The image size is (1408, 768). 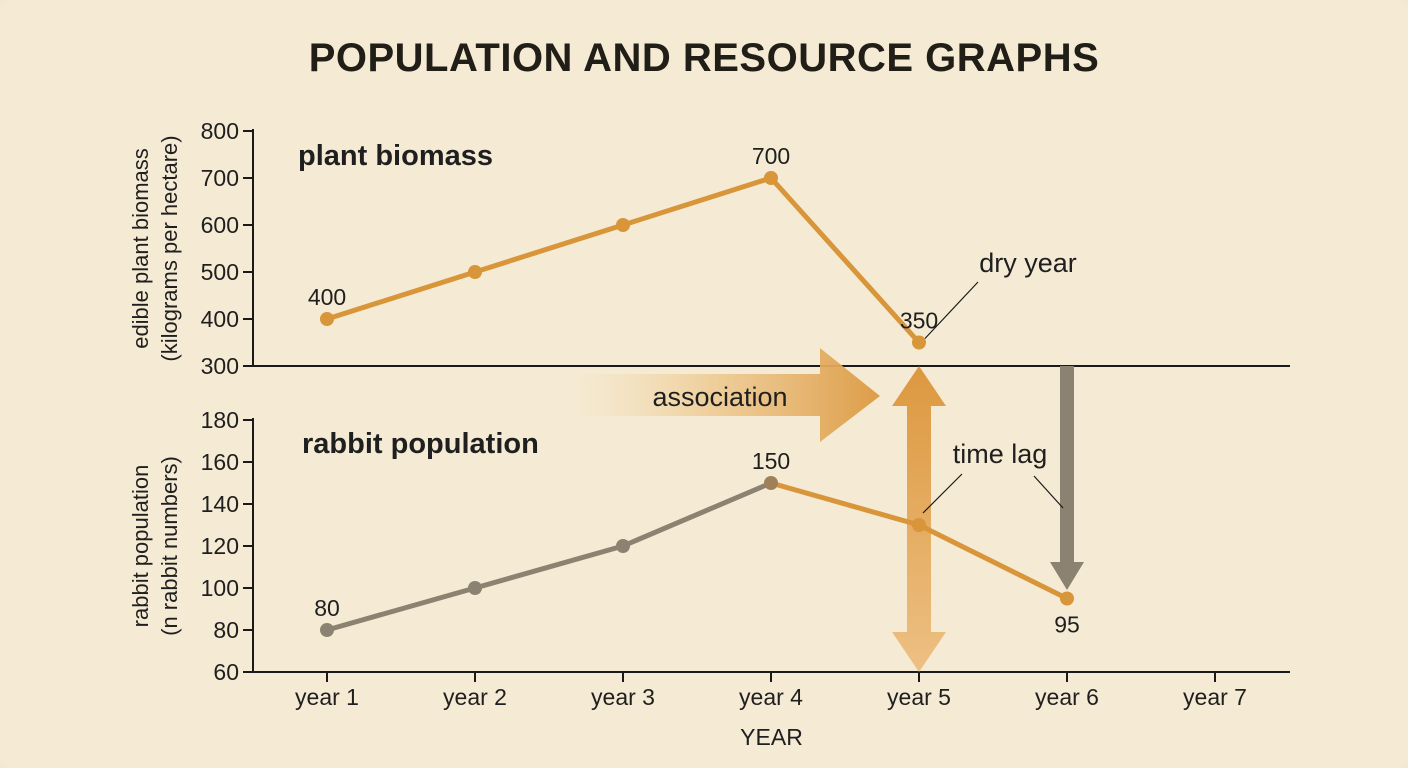 What do you see at coordinates (140, 546) in the screenshot?
I see `bottom-y-axis-title: rabbit population` at bounding box center [140, 546].